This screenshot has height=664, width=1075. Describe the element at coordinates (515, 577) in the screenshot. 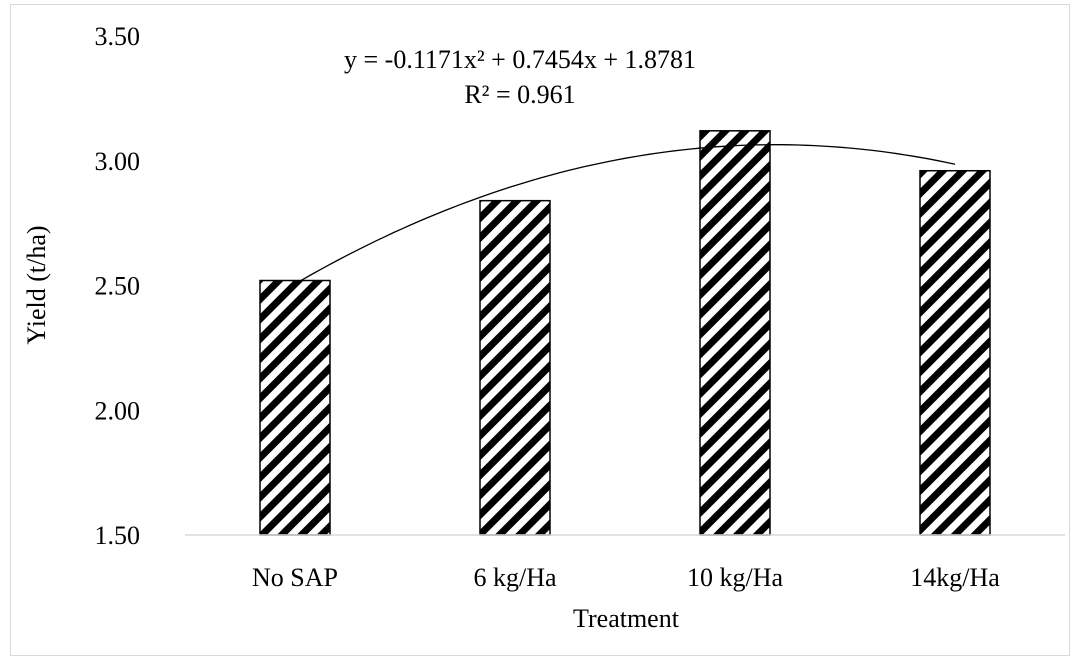

I see `x-tick-label: 6 kg/Ha` at that location.